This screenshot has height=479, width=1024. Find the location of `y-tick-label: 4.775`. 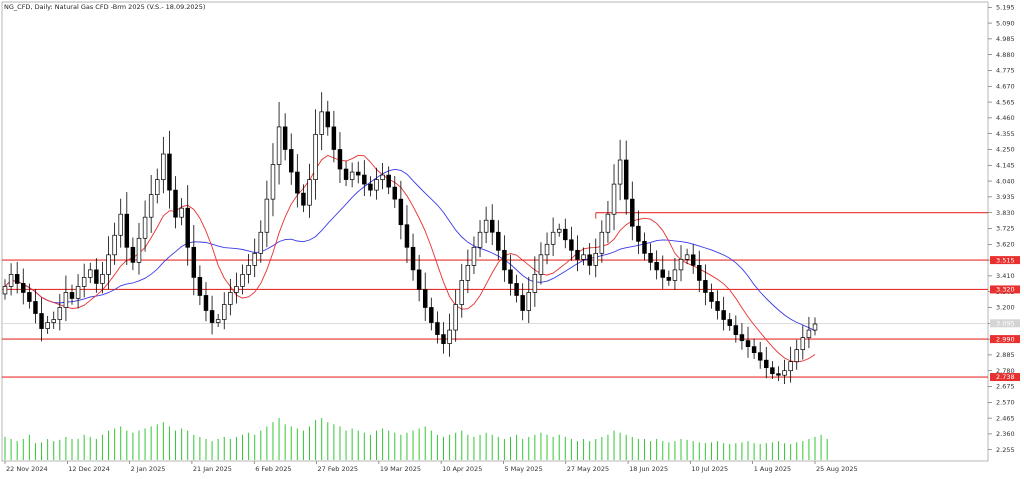

y-tick-label: 4.775 is located at coordinates (1005, 71).